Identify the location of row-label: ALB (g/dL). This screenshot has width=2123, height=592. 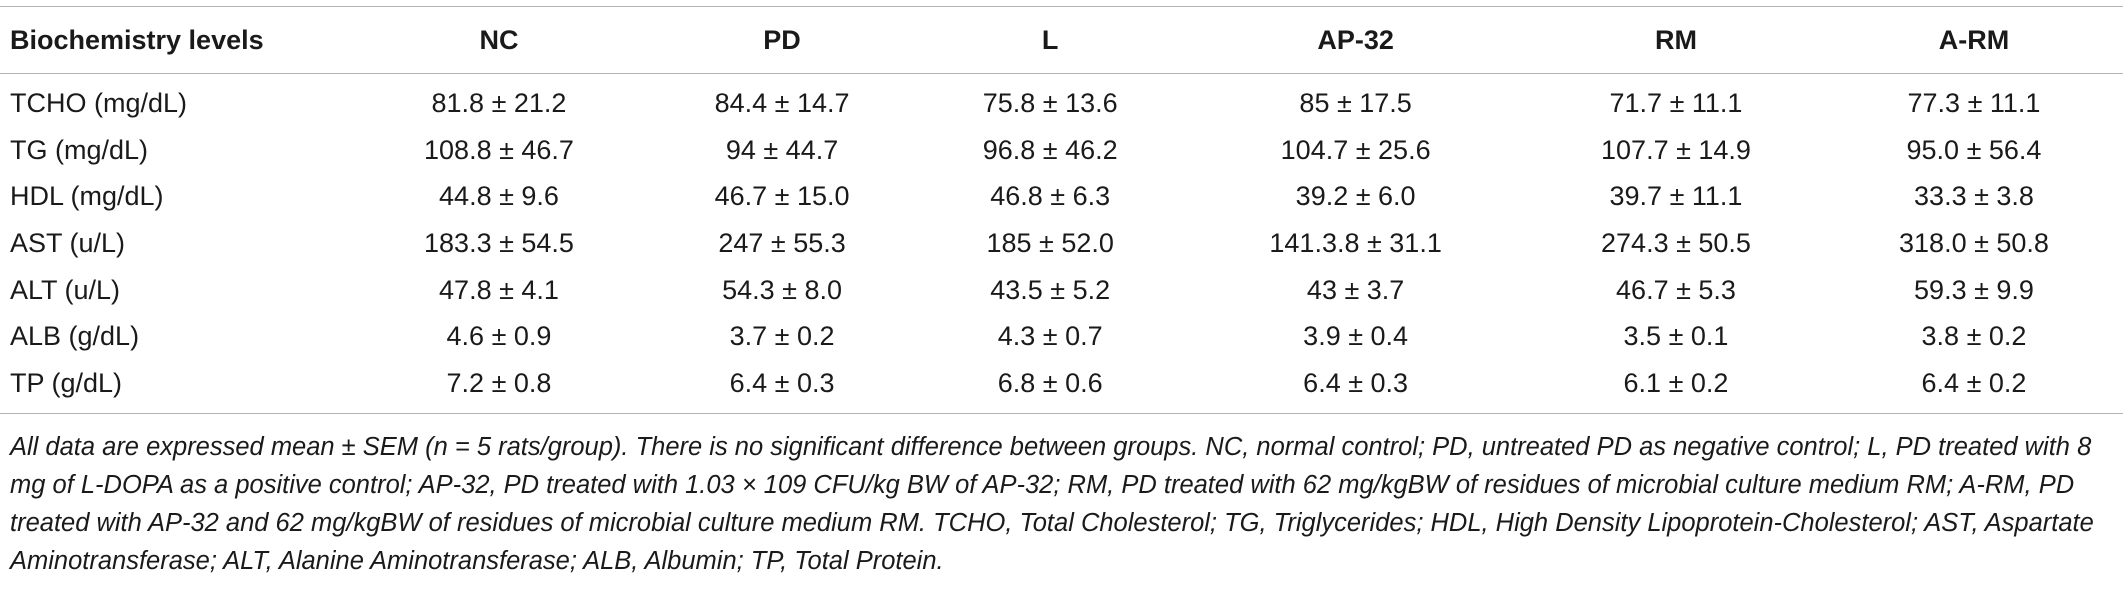
(75, 336).